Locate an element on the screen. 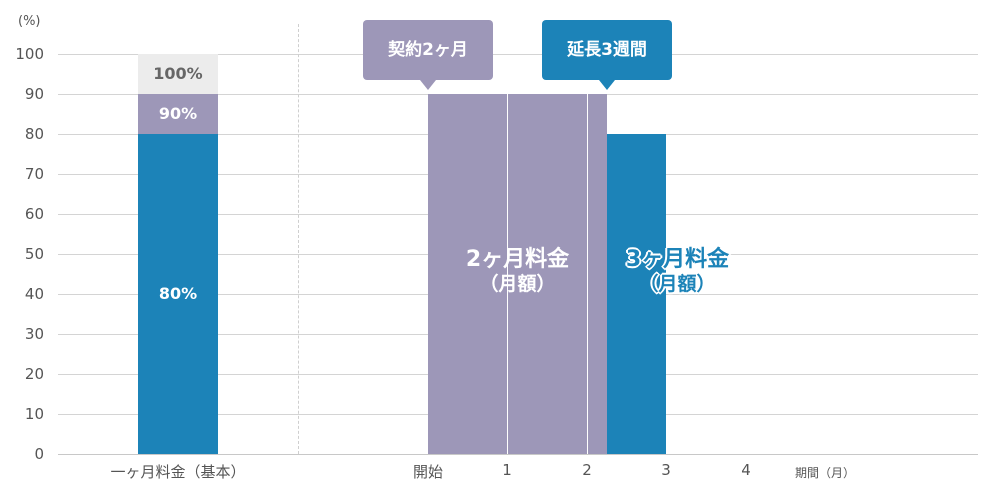  y-tick: 80 is located at coordinates (34, 134).